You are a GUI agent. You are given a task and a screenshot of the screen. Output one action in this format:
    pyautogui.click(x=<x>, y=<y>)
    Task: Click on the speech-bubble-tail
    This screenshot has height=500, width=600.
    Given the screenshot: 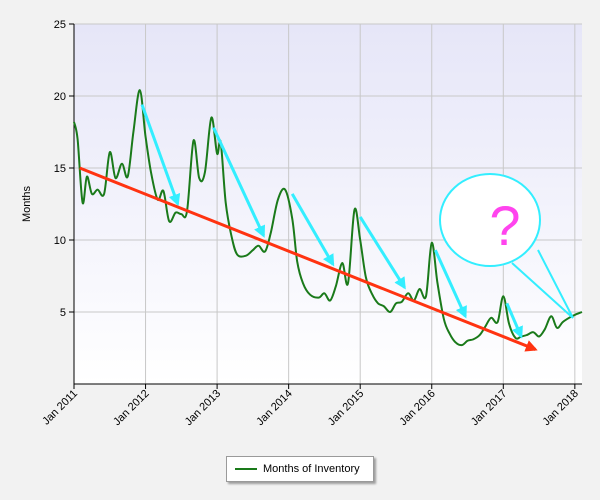 What is the action you would take?
    pyautogui.click(x=542, y=284)
    